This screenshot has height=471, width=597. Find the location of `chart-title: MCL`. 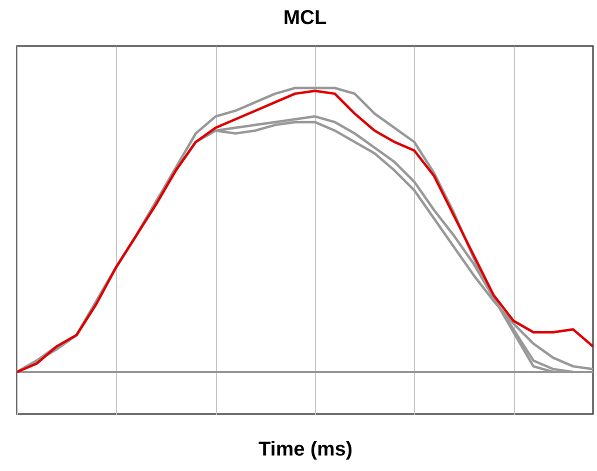

chart-title: MCL is located at coordinates (305, 18).